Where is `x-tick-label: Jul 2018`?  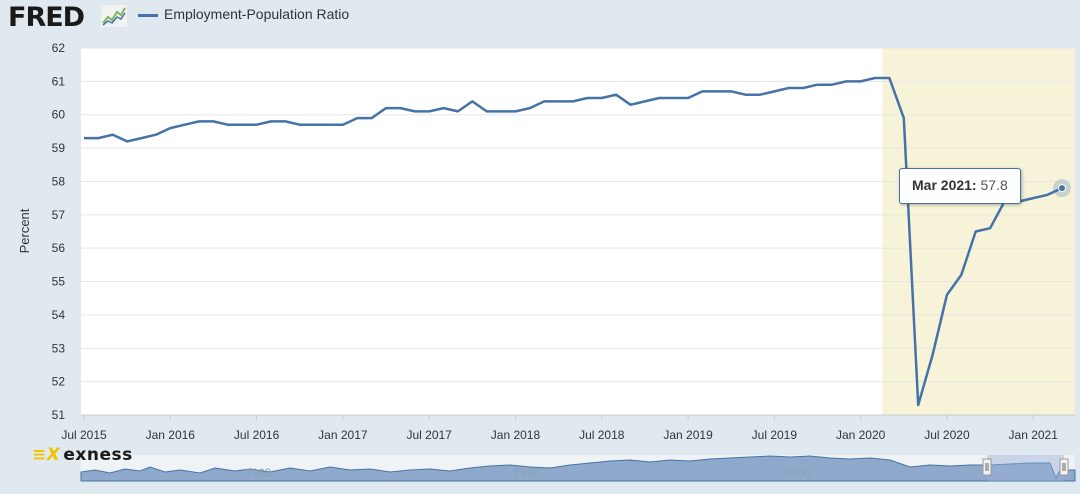
x-tick-label: Jul 2018 is located at coordinates (602, 435).